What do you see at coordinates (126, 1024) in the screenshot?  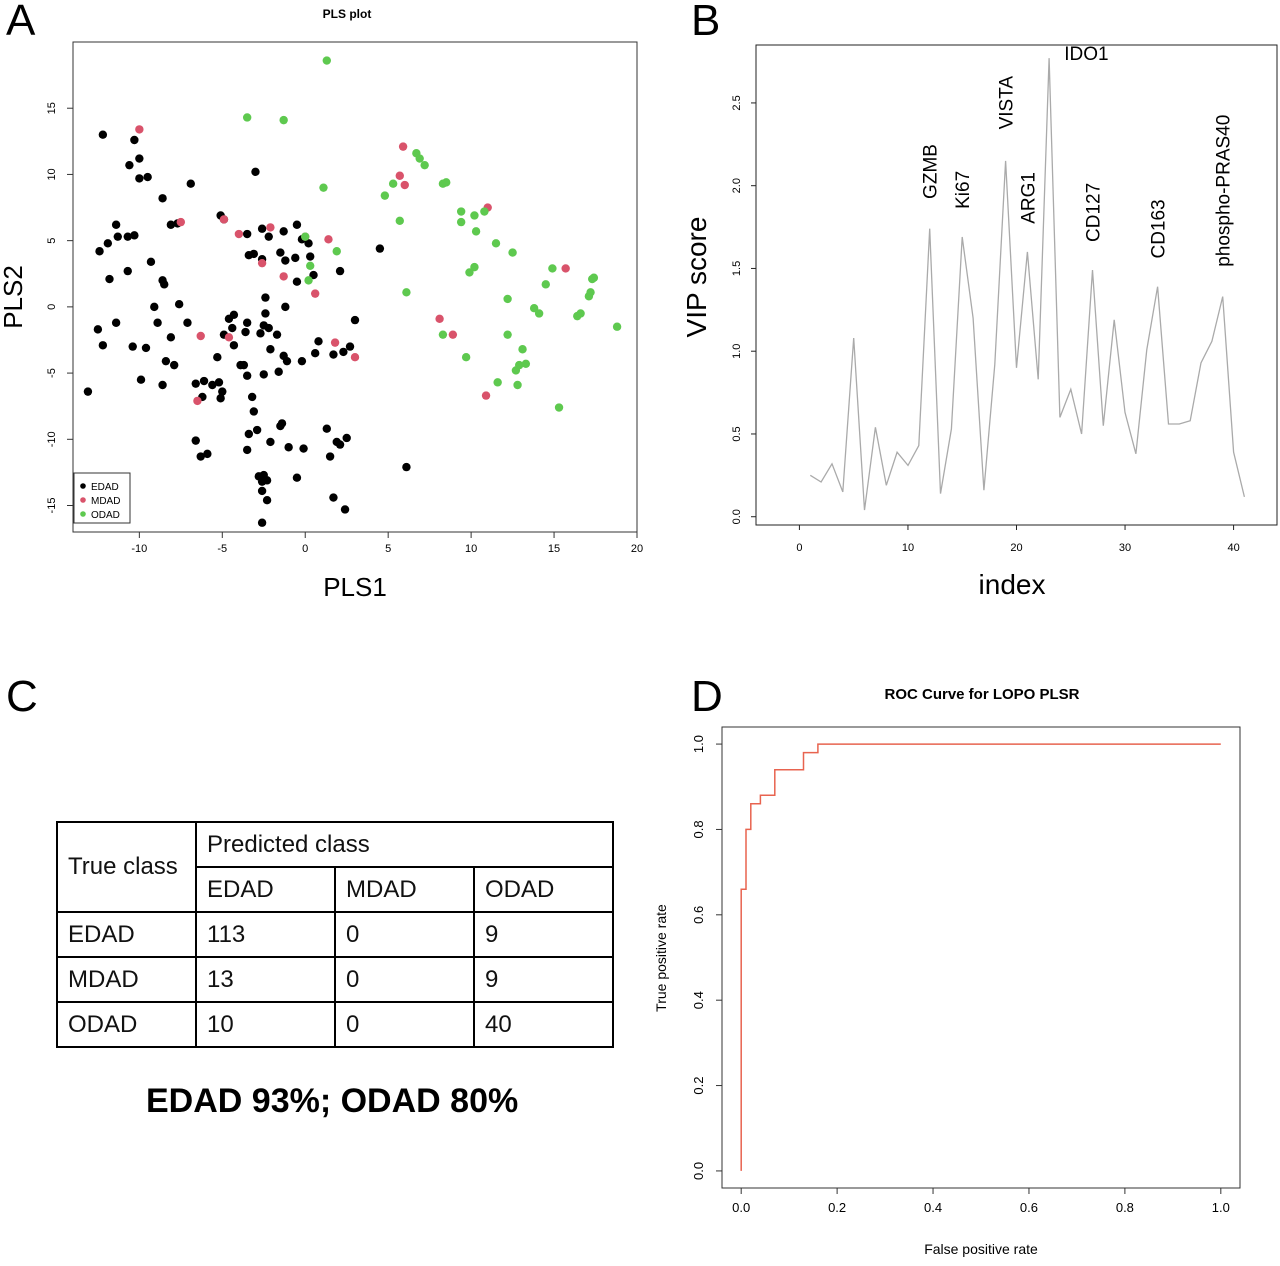 I see `row-label: ODAD` at bounding box center [126, 1024].